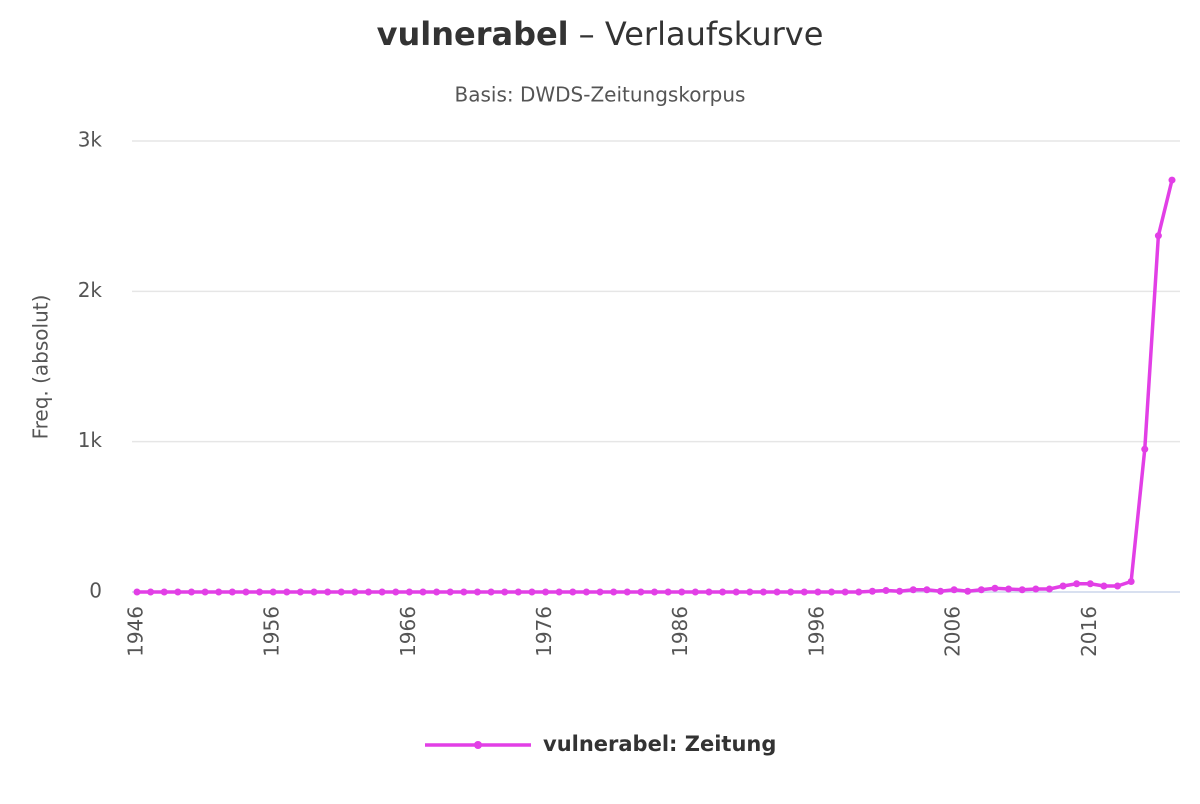 This screenshot has width=1200, height=804. I want to click on y-tick-label: 2k, so click(90, 290).